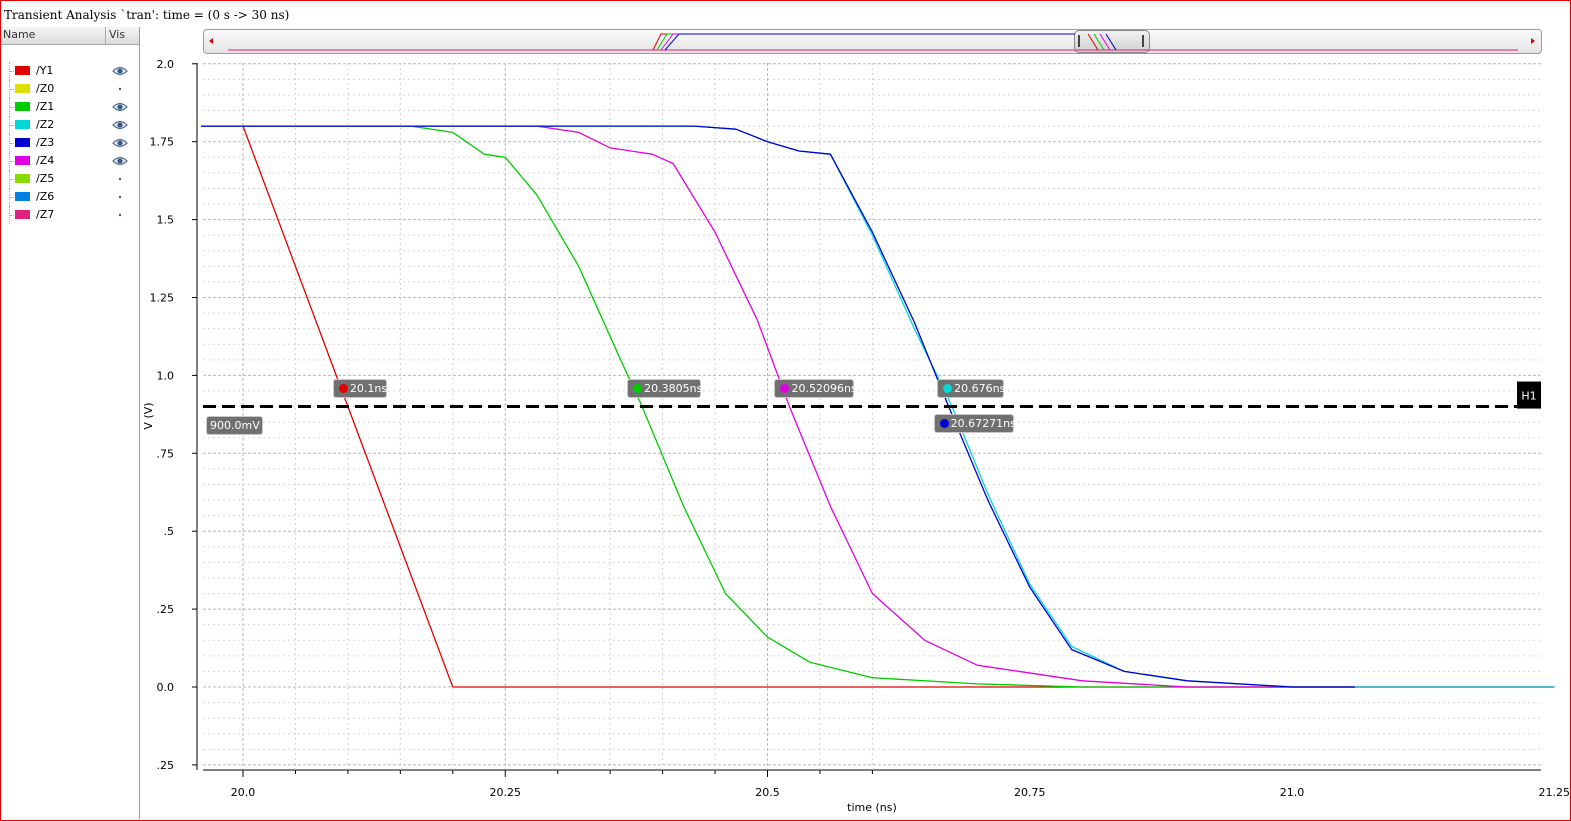 The height and width of the screenshot is (821, 1571). What do you see at coordinates (166, 453) in the screenshot?
I see `y-tick-label: .75` at bounding box center [166, 453].